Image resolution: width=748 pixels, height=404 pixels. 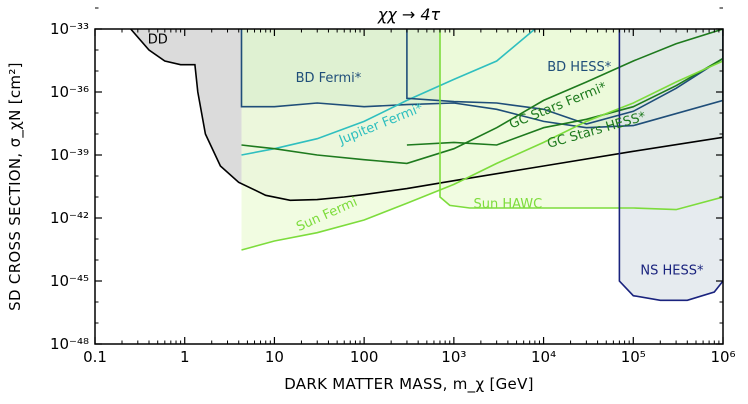 What do you see at coordinates (409, 384) in the screenshot?
I see `x-axis-label: DARK MATTER MASS, m_χ [GeV]` at bounding box center [409, 384].